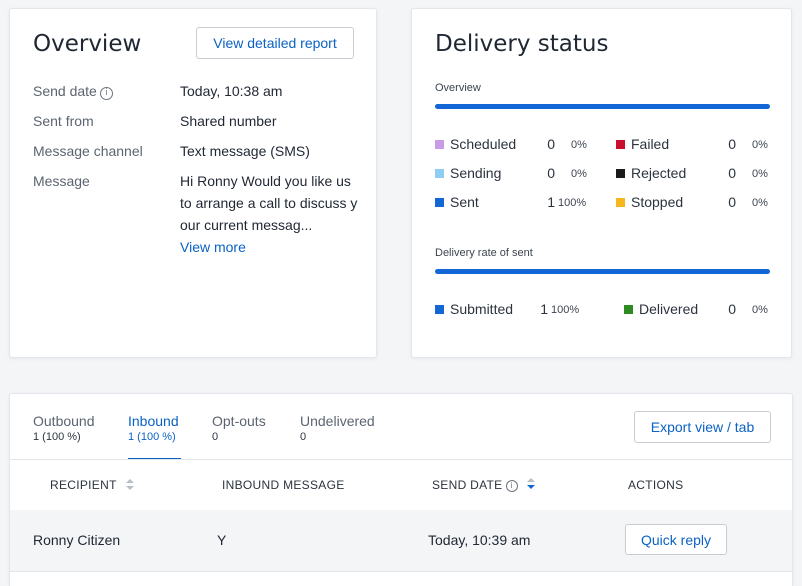 The width and height of the screenshot is (802, 586). Describe the element at coordinates (439, 202) in the screenshot. I see `sent-legend-swatch` at that location.